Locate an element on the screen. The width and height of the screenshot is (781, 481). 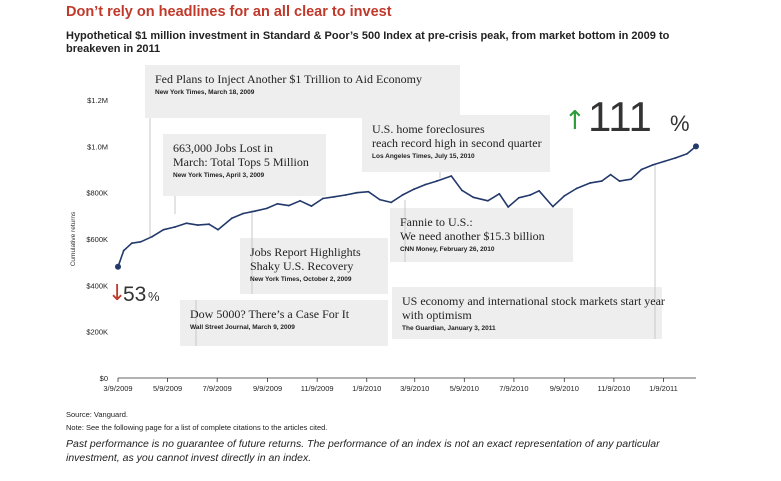
x-tick-label: 3/9/2009 is located at coordinates (117, 388).